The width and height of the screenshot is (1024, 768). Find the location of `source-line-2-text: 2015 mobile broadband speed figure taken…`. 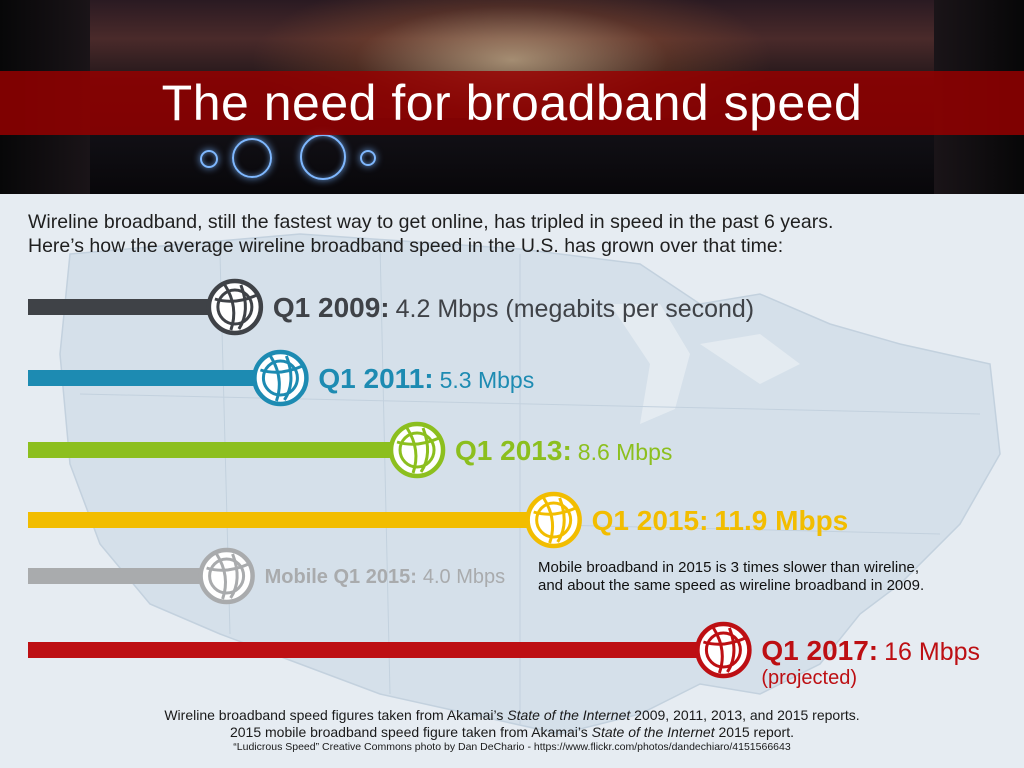

source-line-2-text: 2015 mobile broadband speed figure taken… is located at coordinates (410, 732).